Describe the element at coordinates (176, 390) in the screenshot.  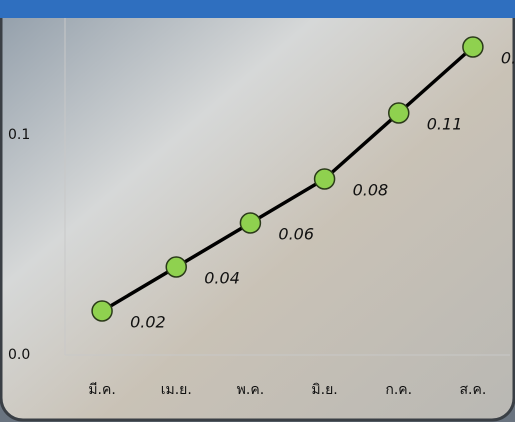
I see `x-tick-label: เม.ย.` at that location.